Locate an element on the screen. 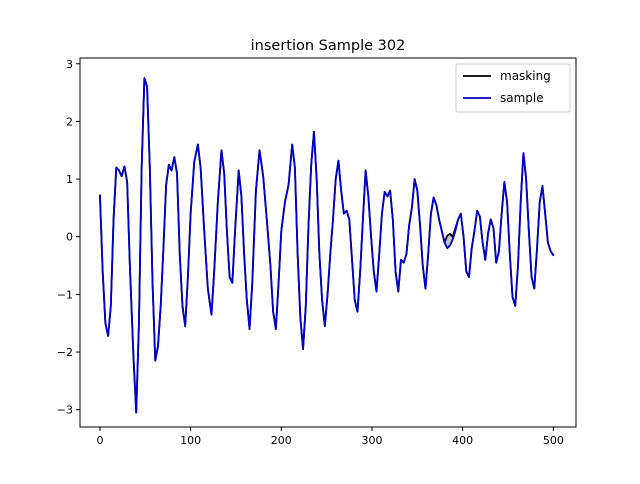 This screenshot has width=640, height=484. legend-label-sample: sample is located at coordinates (522, 98).